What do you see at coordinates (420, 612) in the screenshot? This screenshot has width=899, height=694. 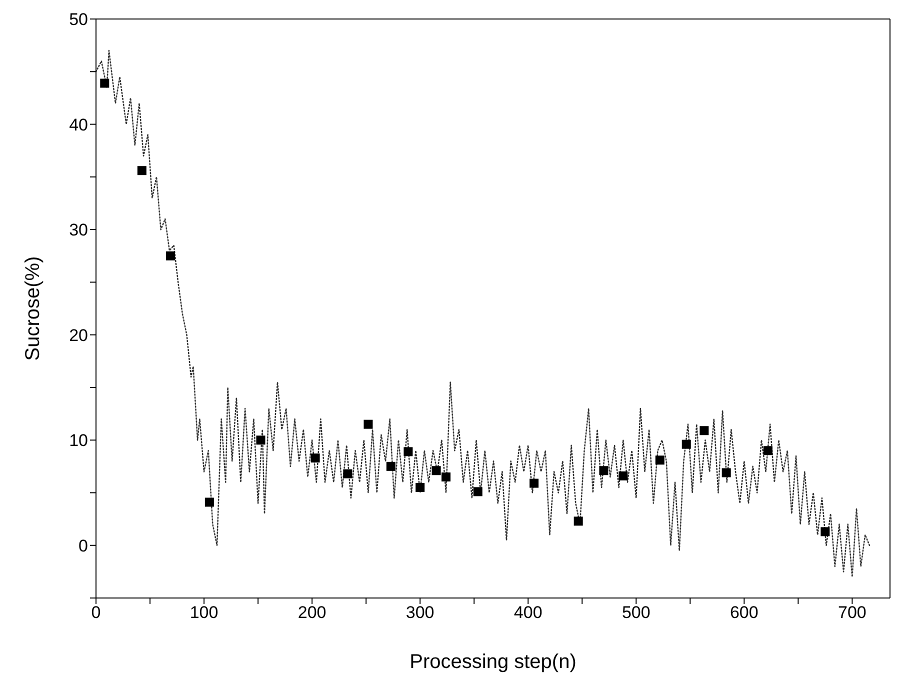 I see `x-tick-label: 300` at bounding box center [420, 612].